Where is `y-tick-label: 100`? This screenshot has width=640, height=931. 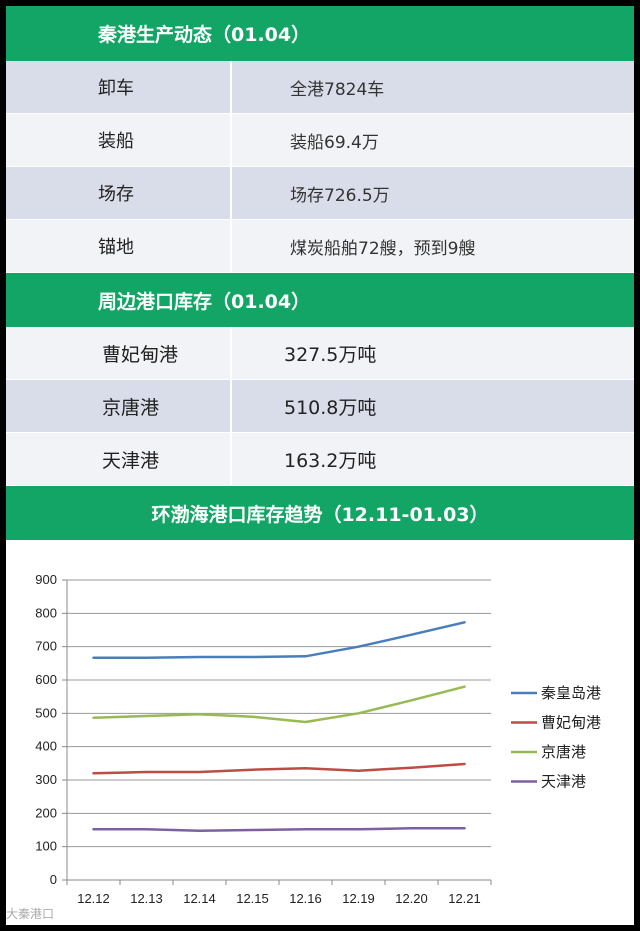 y-tick-label: 100 is located at coordinates (46, 846).